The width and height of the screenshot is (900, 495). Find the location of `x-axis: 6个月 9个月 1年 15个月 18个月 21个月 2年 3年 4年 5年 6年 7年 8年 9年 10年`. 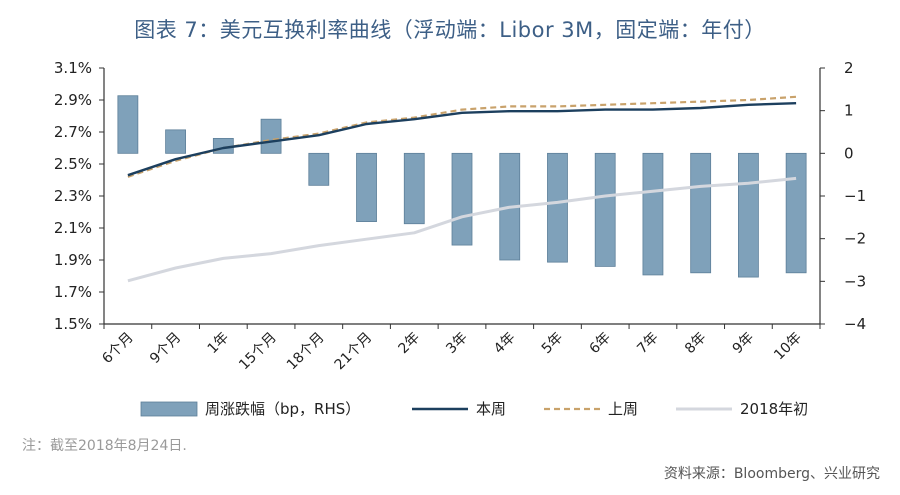

x-axis: 6个月 9个月 1年 15个月 18个月 21个月 2年 3年 4年 5年 6年 7年 8年 9年 10年 is located at coordinates (460, 348).